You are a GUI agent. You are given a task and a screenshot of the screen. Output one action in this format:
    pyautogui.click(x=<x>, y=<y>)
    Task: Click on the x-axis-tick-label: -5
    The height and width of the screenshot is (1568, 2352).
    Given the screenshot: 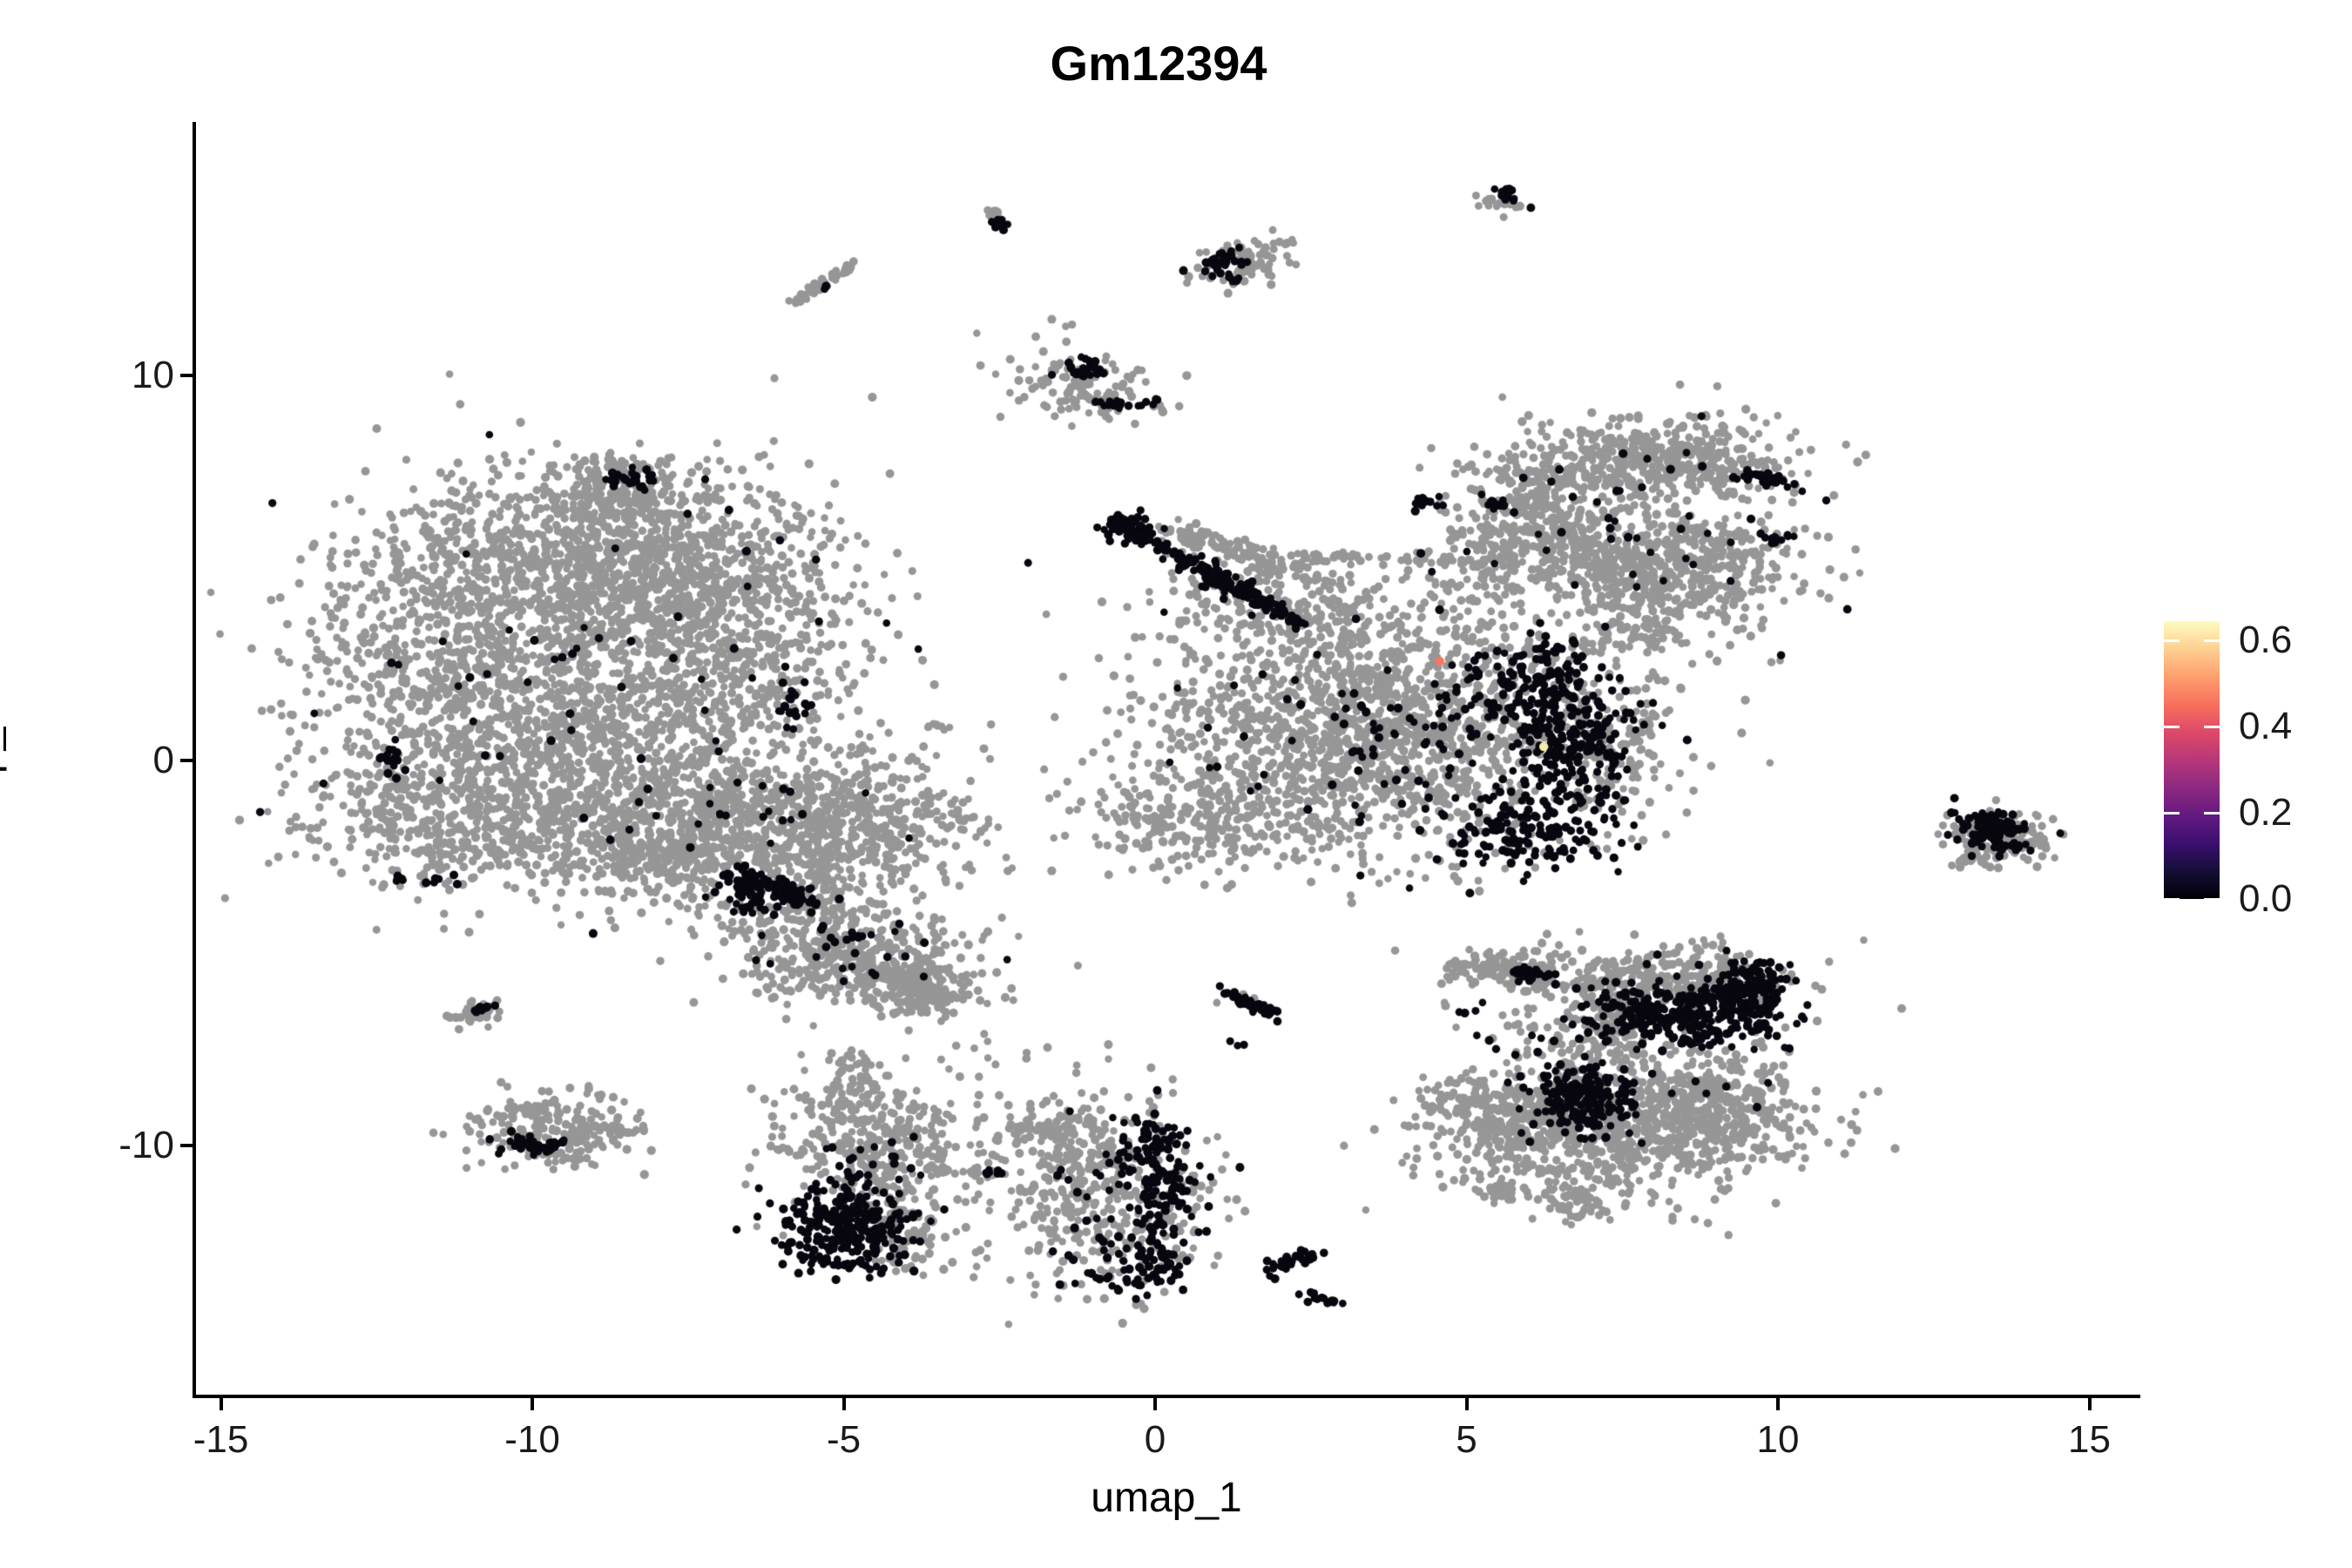 What is the action you would take?
    pyautogui.click(x=844, y=1439)
    